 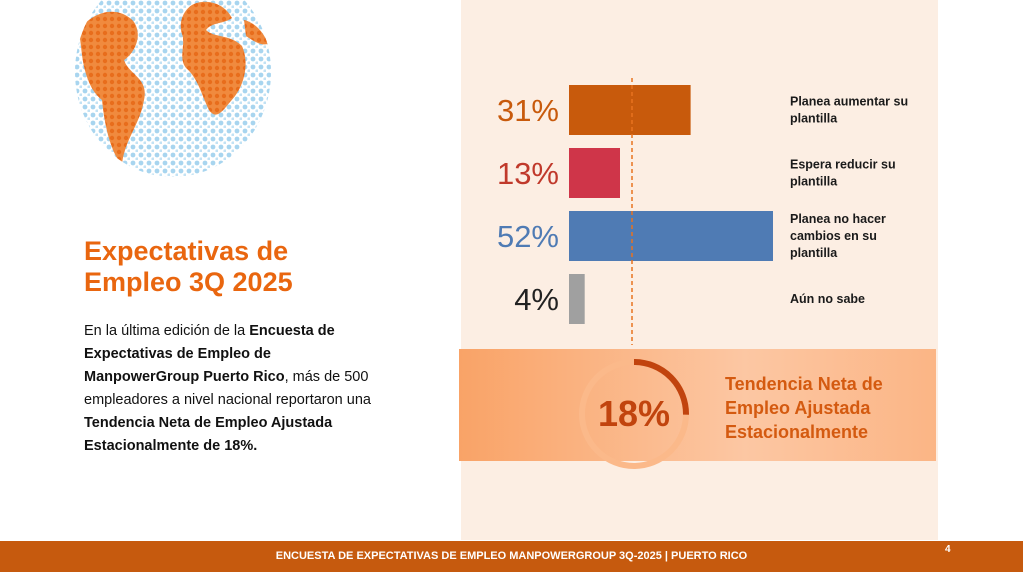 I want to click on value-label-2: 13%, so click(x=528, y=173).